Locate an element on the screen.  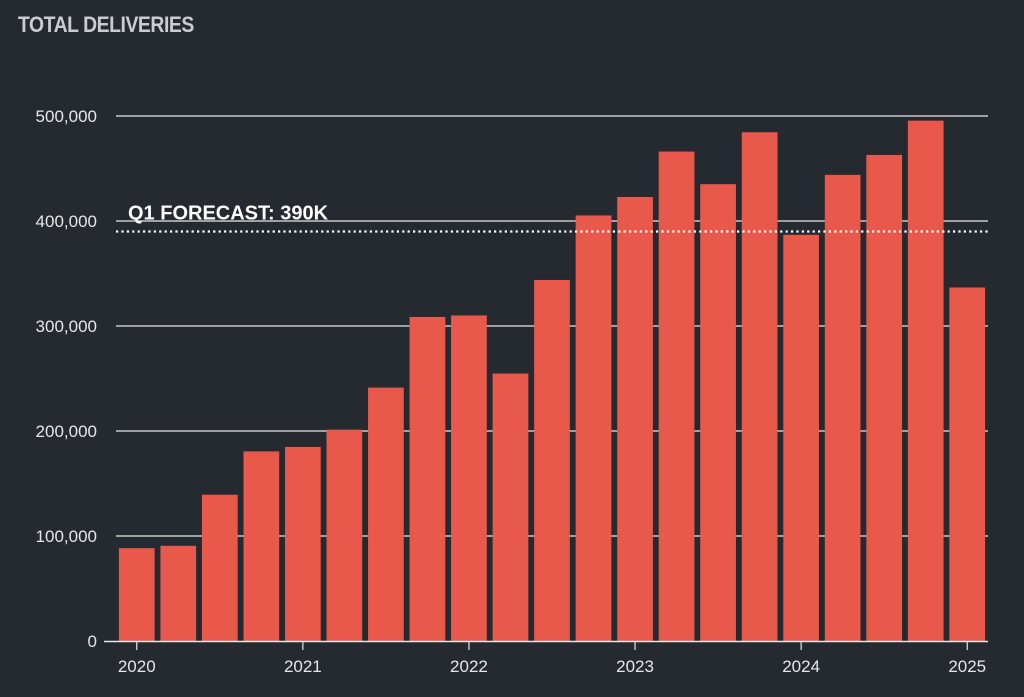
forecast-label: Q1 FORECAST: 390K is located at coordinates (228, 214).